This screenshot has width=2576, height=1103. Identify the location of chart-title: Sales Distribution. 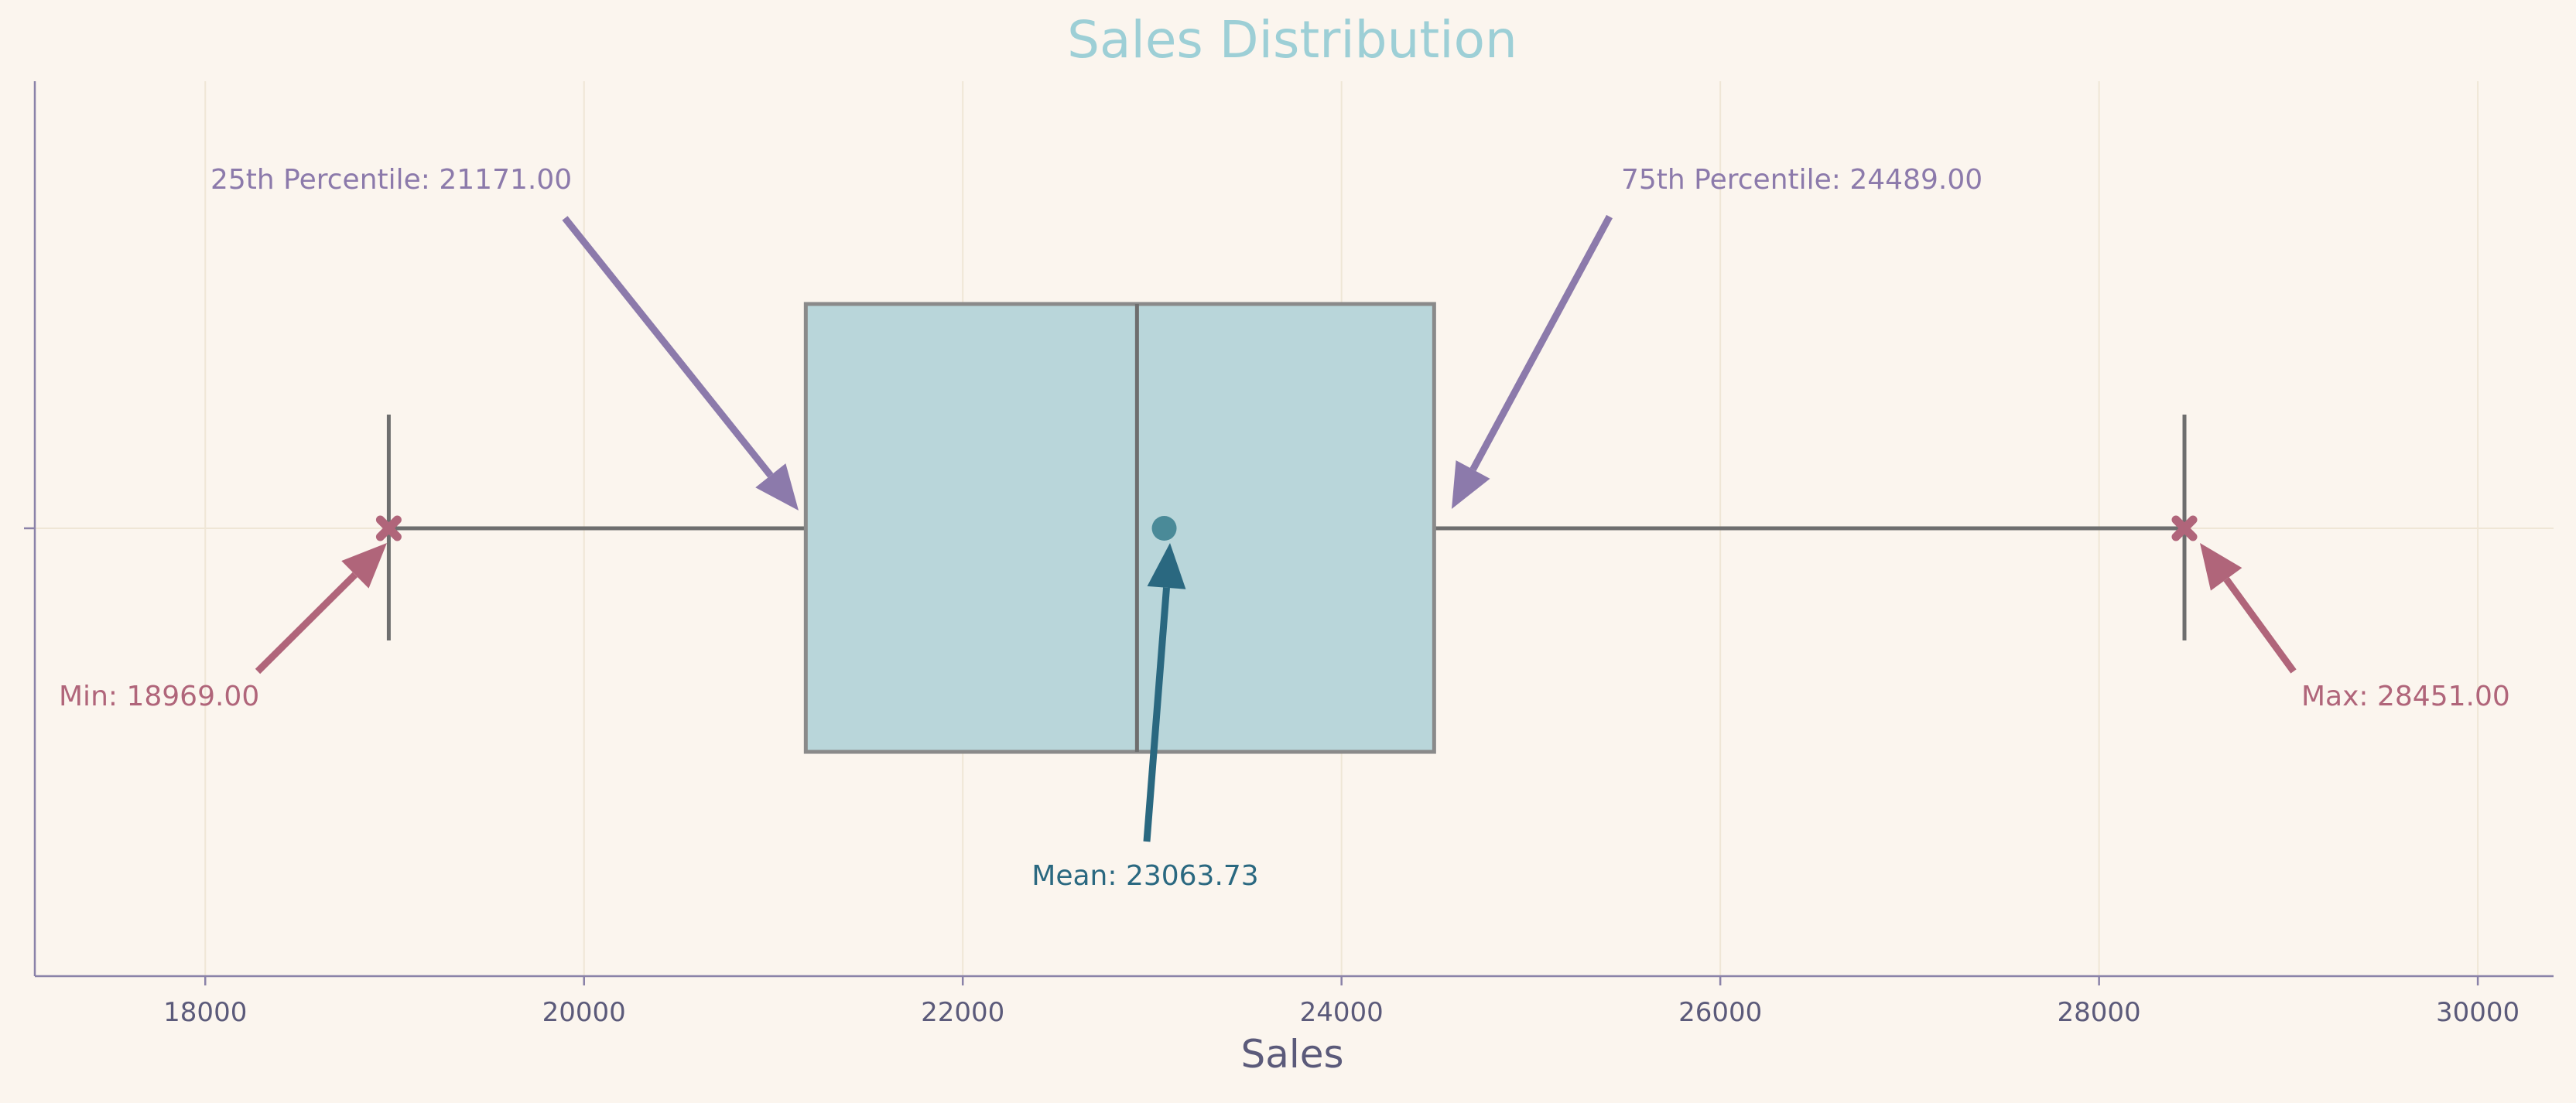
(1292, 40).